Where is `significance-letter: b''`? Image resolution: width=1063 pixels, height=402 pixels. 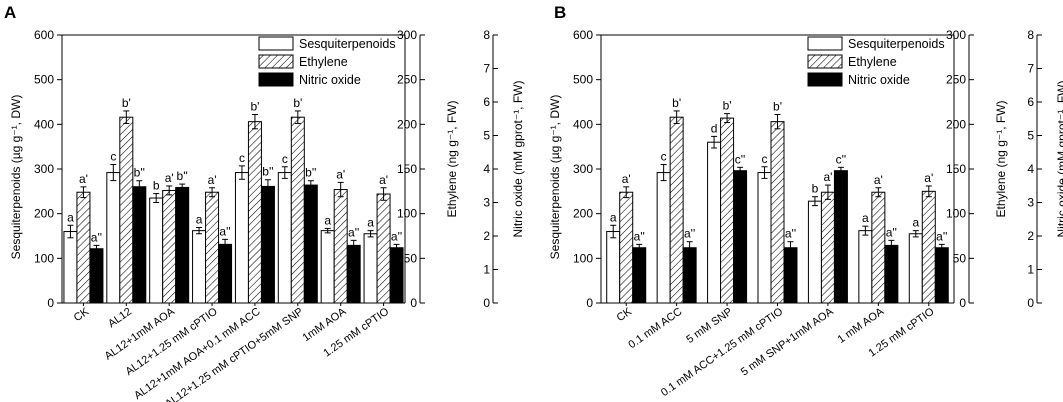
significance-letter: b'' is located at coordinates (267, 172).